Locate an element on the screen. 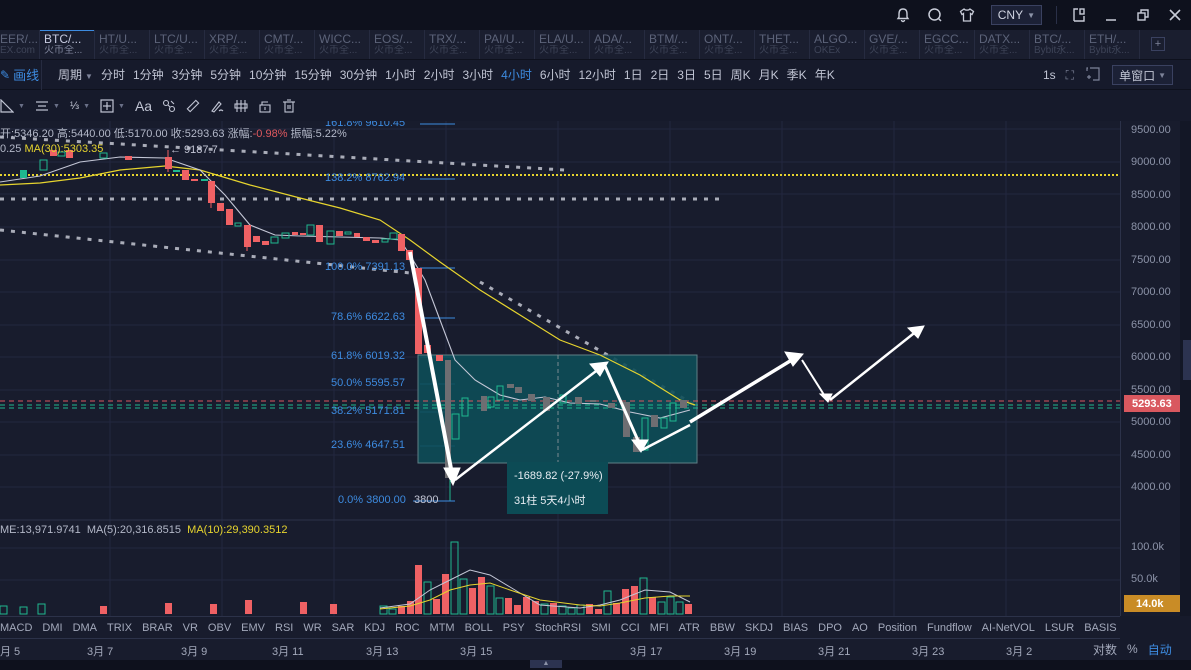 Image resolution: width=1191 pixels, height=670 pixels. period-option: 5日 is located at coordinates (713, 75).